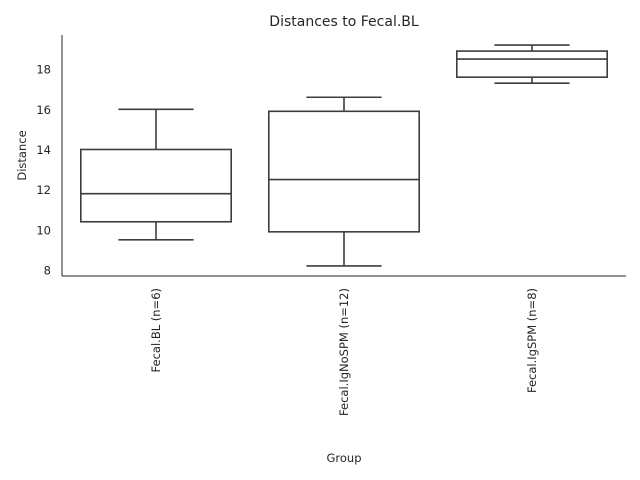 The height and width of the screenshot is (480, 640). I want to click on y-tick-label: 14, so click(43, 150).